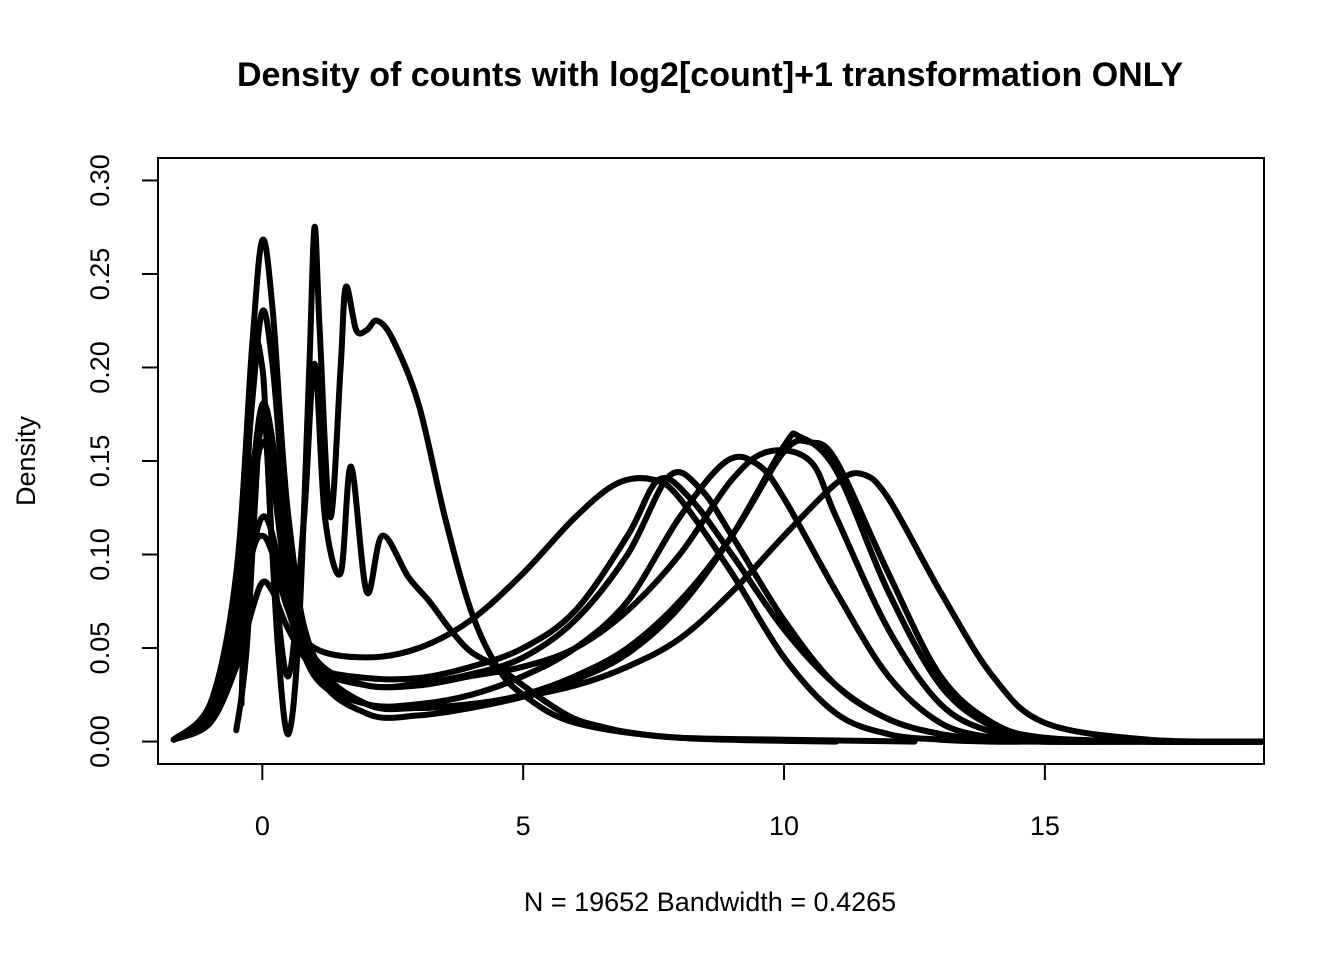 This screenshot has width=1344, height=960. Describe the element at coordinates (100, 274) in the screenshot. I see `y-tick-label: 0.25` at that location.